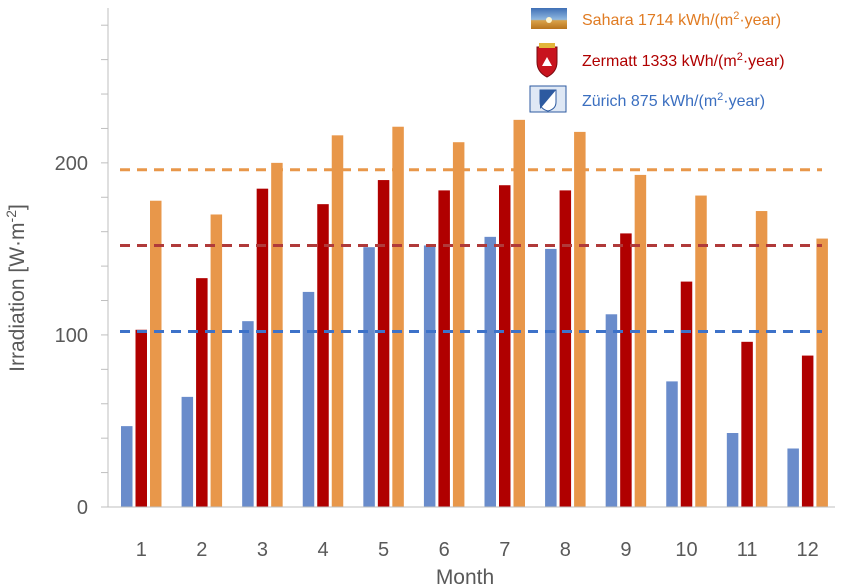 Image resolution: width=850 pixels, height=587 pixels. I want to click on legend-label-zurich: Zürich 875 kWh/(m2·year), so click(673, 100).